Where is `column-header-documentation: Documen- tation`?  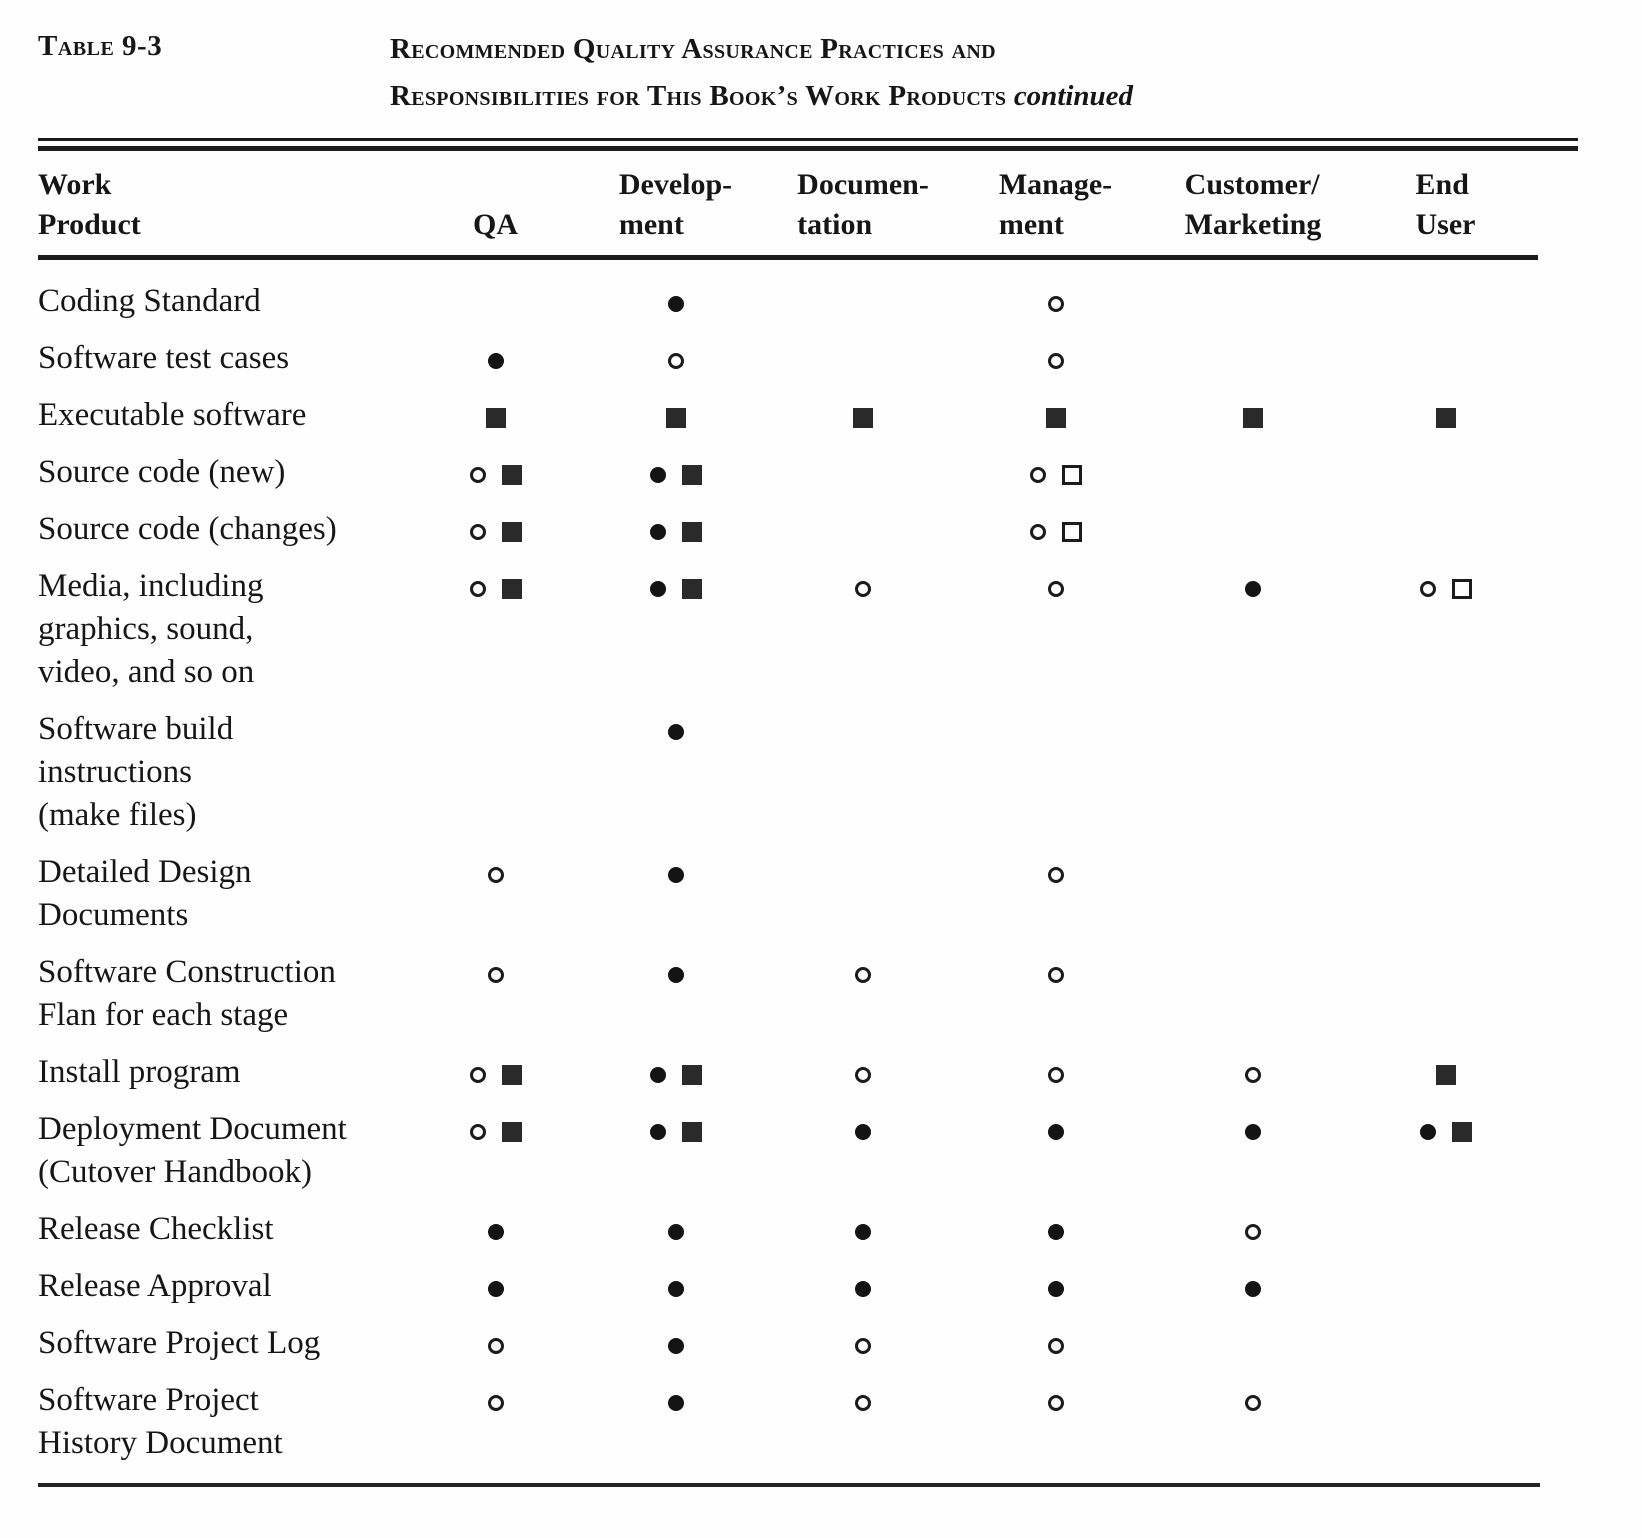 column-header-documentation: Documen- tation is located at coordinates (863, 205).